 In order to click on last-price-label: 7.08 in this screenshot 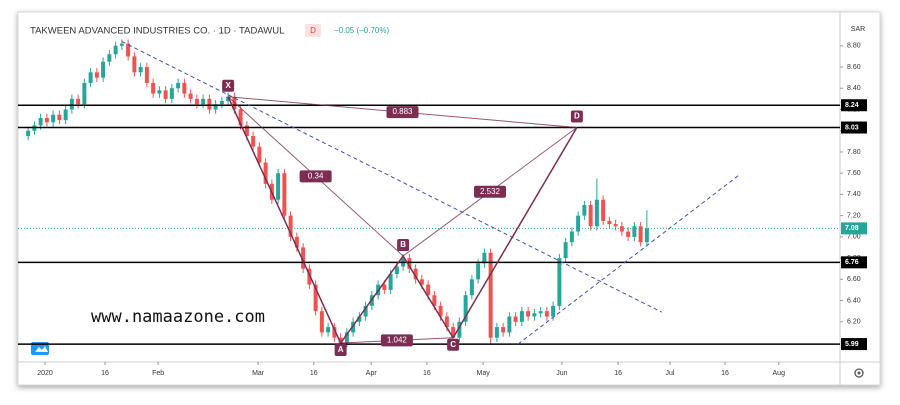, I will do `click(852, 228)`.